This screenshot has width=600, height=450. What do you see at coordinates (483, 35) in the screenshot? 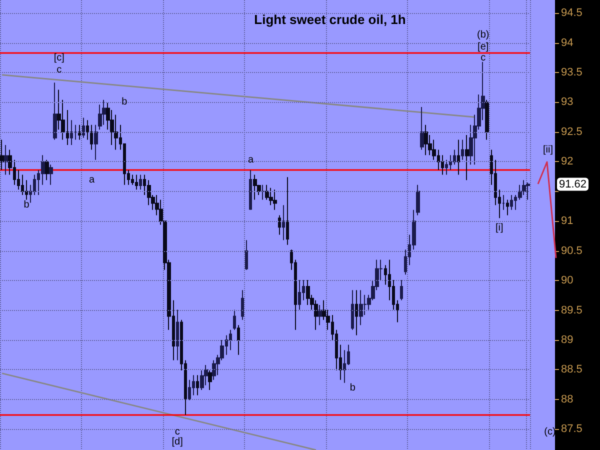
I see `annotation: (b)` at bounding box center [483, 35].